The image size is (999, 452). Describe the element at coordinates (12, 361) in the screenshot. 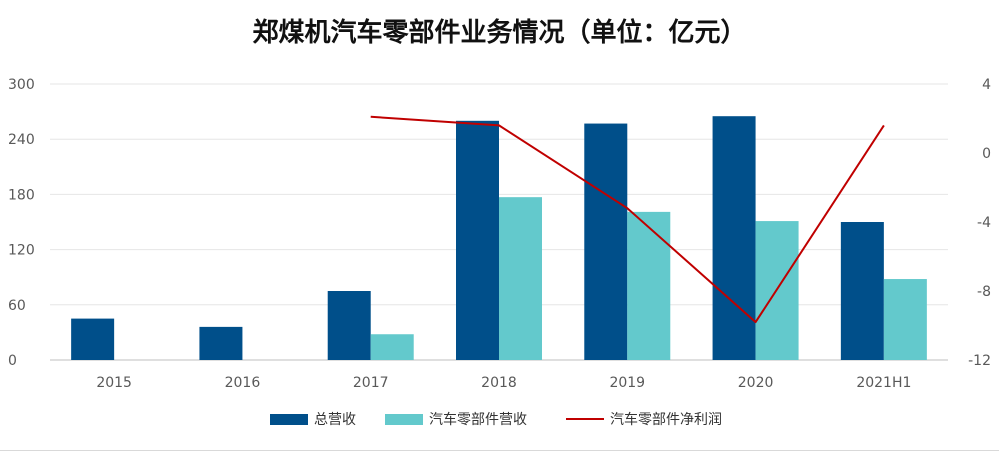

I see `y-left-tick-label: 0` at that location.